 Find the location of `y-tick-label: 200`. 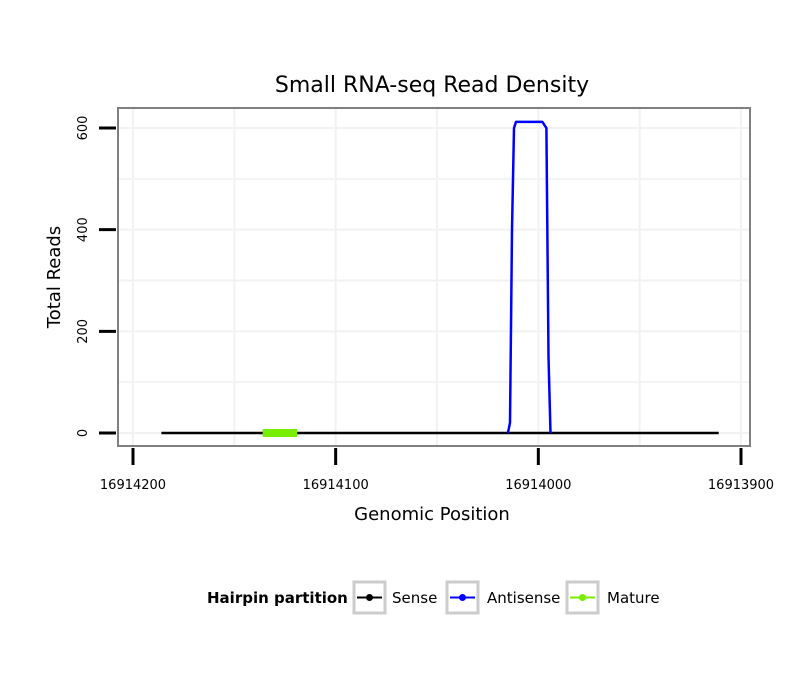

y-tick-label: 200 is located at coordinates (83, 331).